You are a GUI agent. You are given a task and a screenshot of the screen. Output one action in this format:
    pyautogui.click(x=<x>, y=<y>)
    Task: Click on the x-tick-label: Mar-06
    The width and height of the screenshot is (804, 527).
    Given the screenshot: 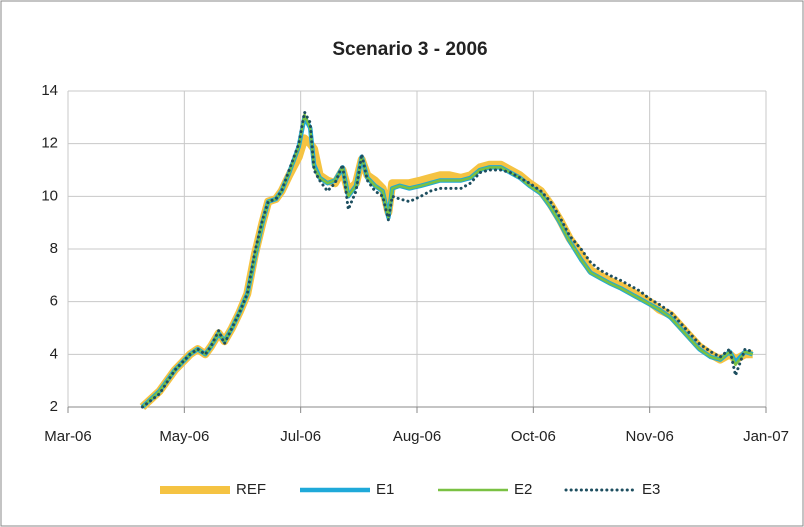 What is the action you would take?
    pyautogui.click(x=68, y=436)
    